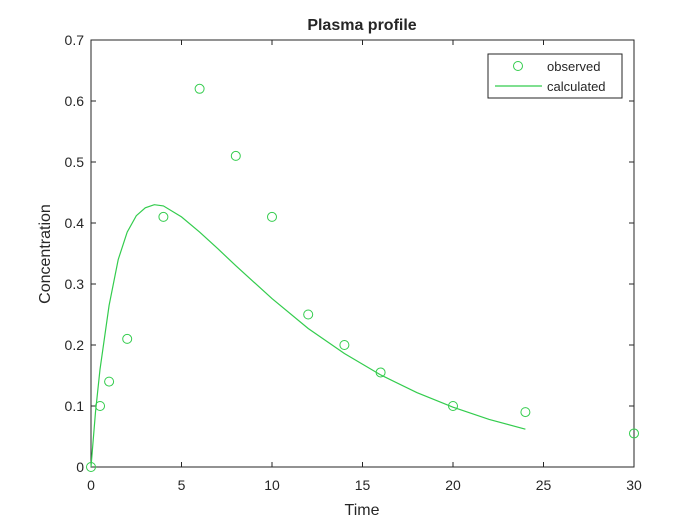 This screenshot has width=700, height=530. What do you see at coordinates (75, 101) in the screenshot?
I see `y-tick-label: 0.6` at bounding box center [75, 101].